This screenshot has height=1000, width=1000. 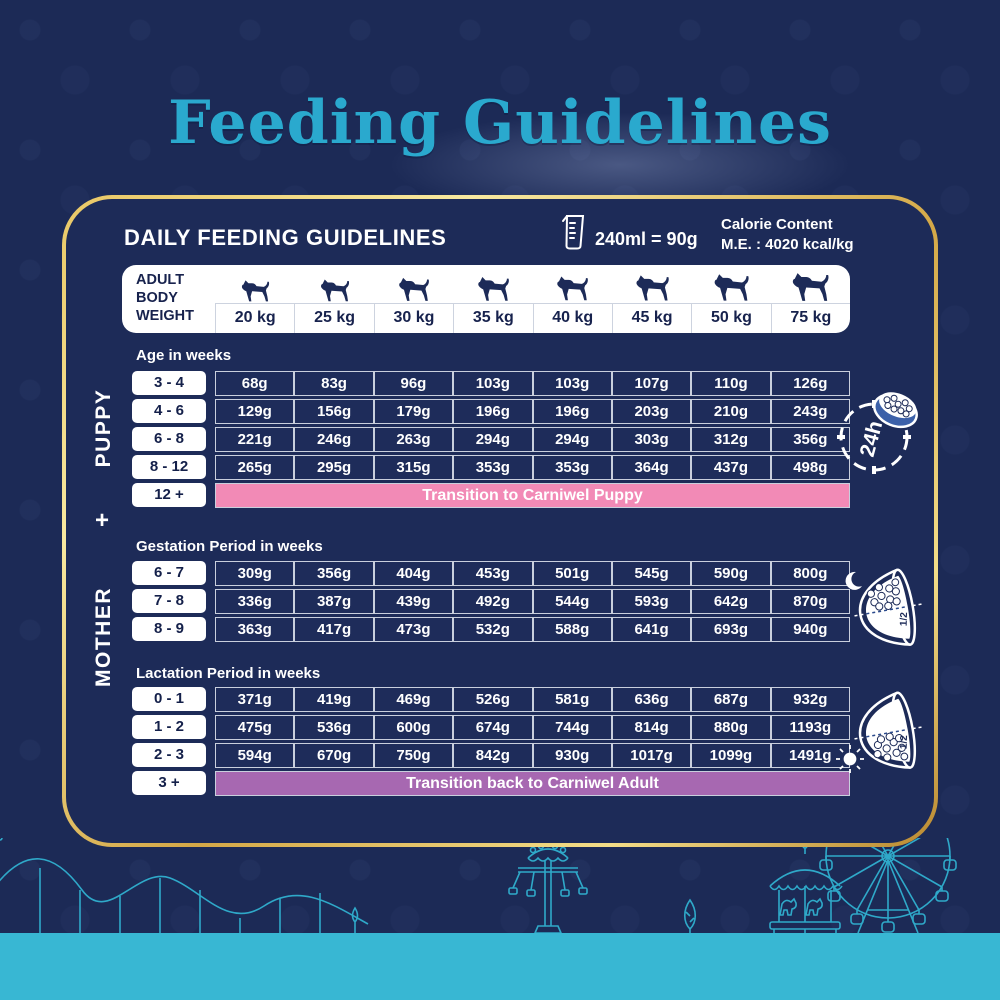 What do you see at coordinates (904, 742) in the screenshot?
I see `svg-text: 1/2` at bounding box center [904, 742].